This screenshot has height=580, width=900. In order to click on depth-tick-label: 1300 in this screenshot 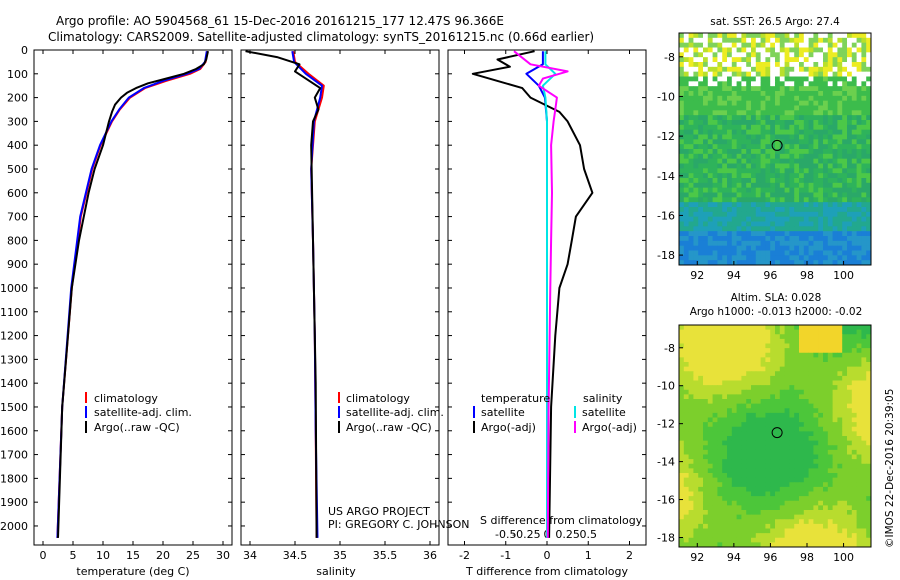, I will do `click(14, 359)`.